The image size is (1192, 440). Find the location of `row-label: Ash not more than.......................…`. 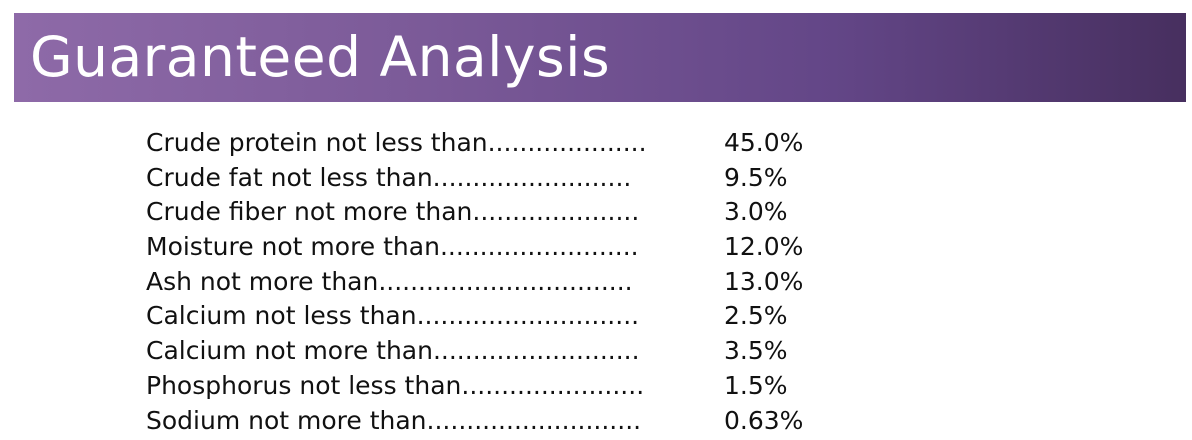

row-label: Ash not more than.......................… is located at coordinates (389, 281).